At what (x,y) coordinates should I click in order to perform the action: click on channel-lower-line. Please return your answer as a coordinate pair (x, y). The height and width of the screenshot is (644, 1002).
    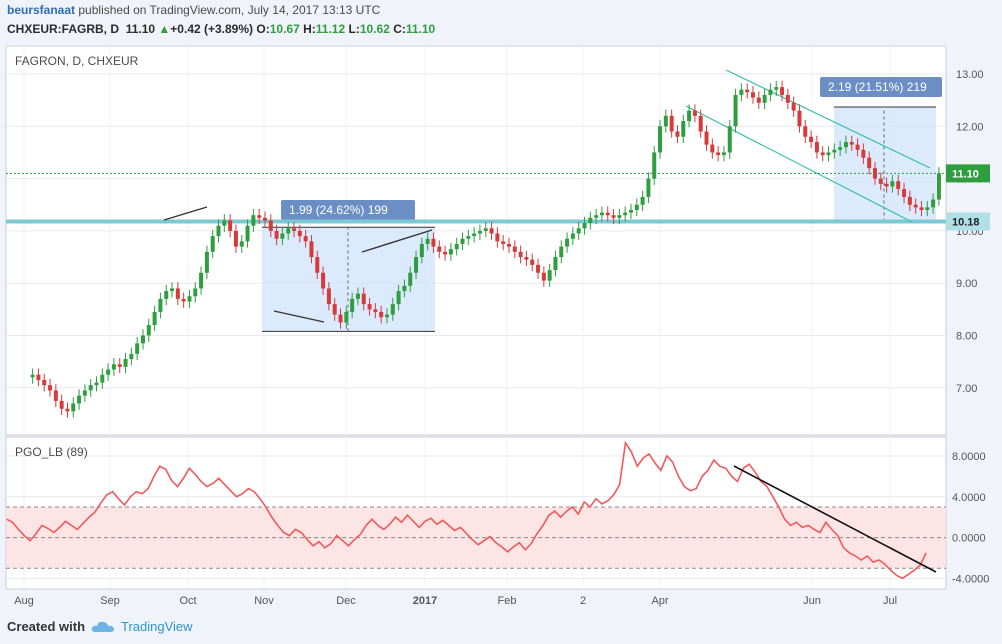
    Looking at the image, I should click on (799, 164).